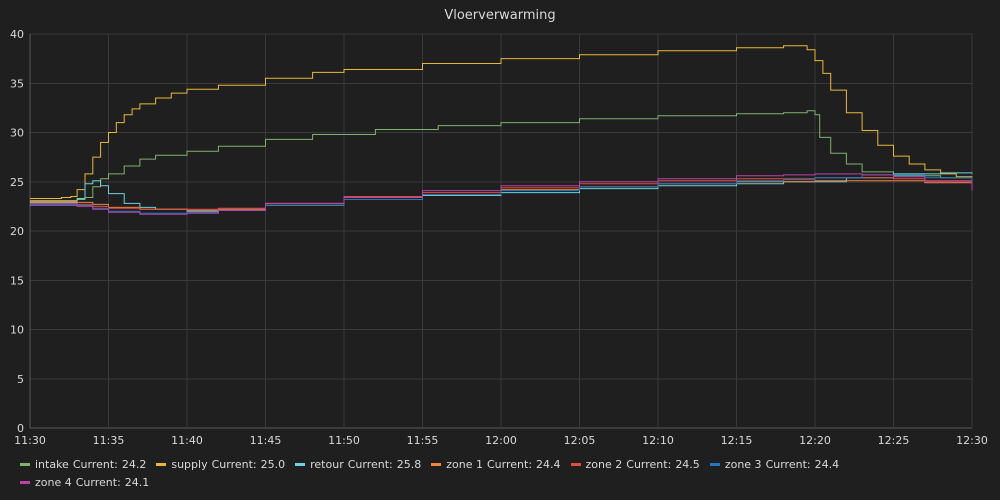 This screenshot has height=500, width=1000. What do you see at coordinates (273, 464) in the screenshot?
I see `legend-current-value: 25.0` at bounding box center [273, 464].